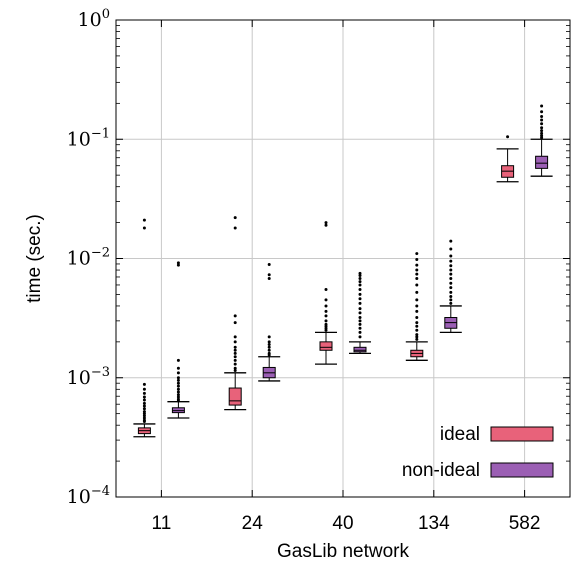 The width and height of the screenshot is (584, 564). What do you see at coordinates (478, 452) in the screenshot?
I see `legend: ideal non-ideal` at bounding box center [478, 452].